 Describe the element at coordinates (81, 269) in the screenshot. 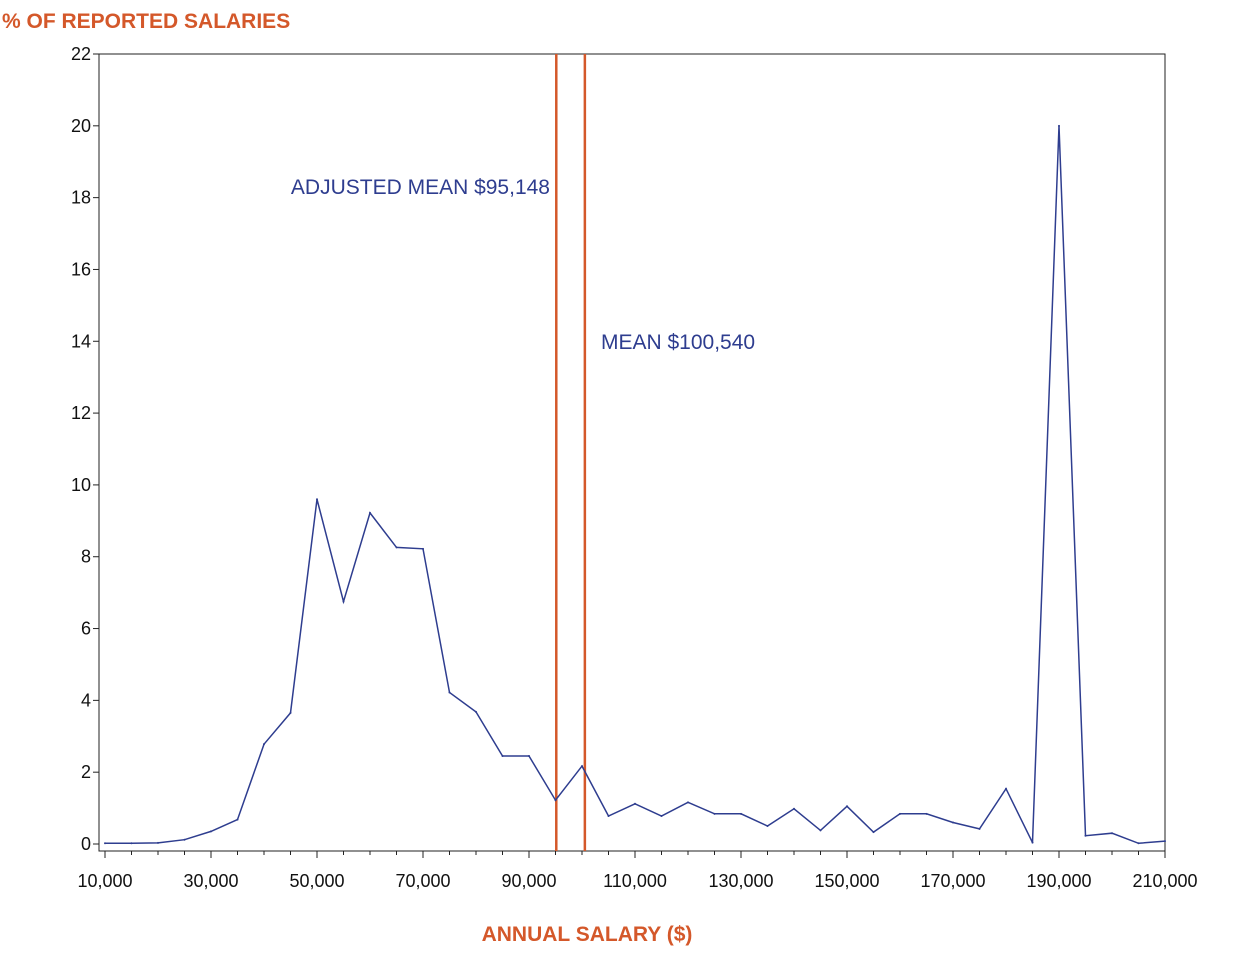

I see `y-tick-label: 16` at that location.